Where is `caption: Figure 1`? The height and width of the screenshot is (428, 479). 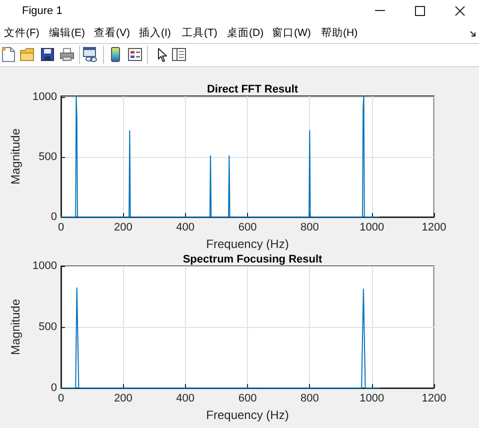 caption: Figure 1 is located at coordinates (42, 11).